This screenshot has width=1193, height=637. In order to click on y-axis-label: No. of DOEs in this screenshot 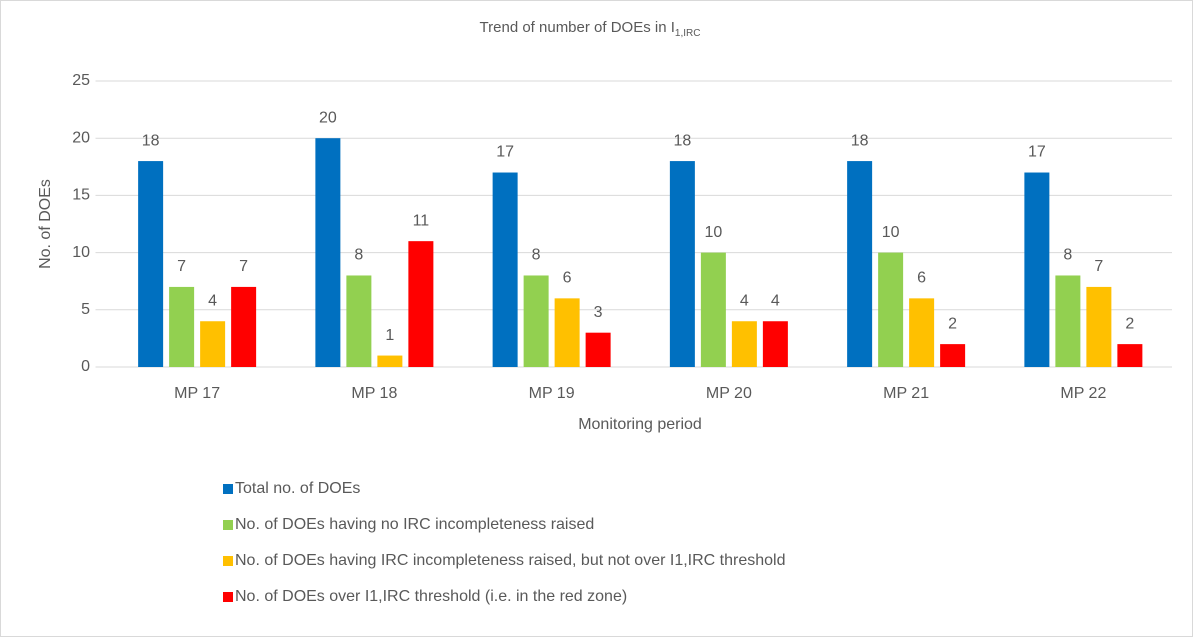, I will do `click(45, 224)`.